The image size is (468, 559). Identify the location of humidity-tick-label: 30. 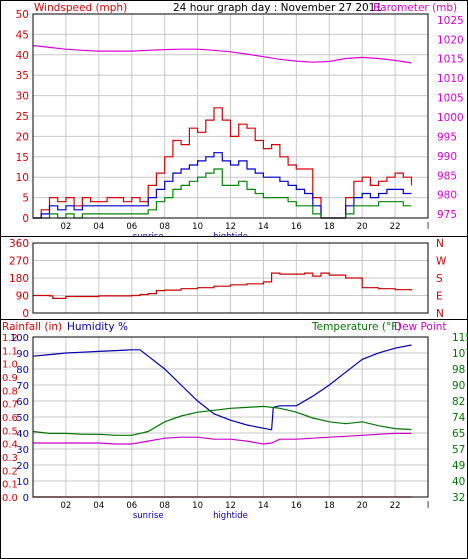
(22, 450).